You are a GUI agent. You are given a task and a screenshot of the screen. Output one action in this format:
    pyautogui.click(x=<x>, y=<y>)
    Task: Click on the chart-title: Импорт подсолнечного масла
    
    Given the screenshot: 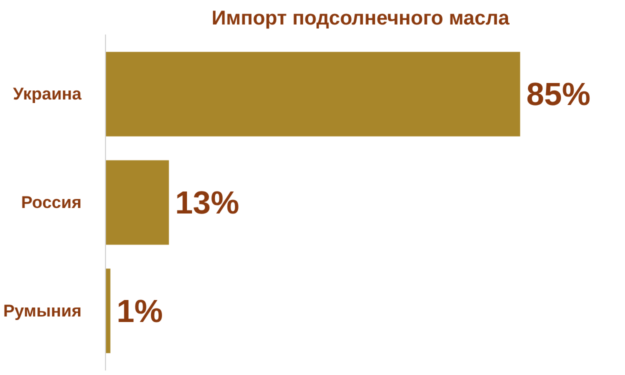 What is the action you would take?
    pyautogui.click(x=361, y=19)
    